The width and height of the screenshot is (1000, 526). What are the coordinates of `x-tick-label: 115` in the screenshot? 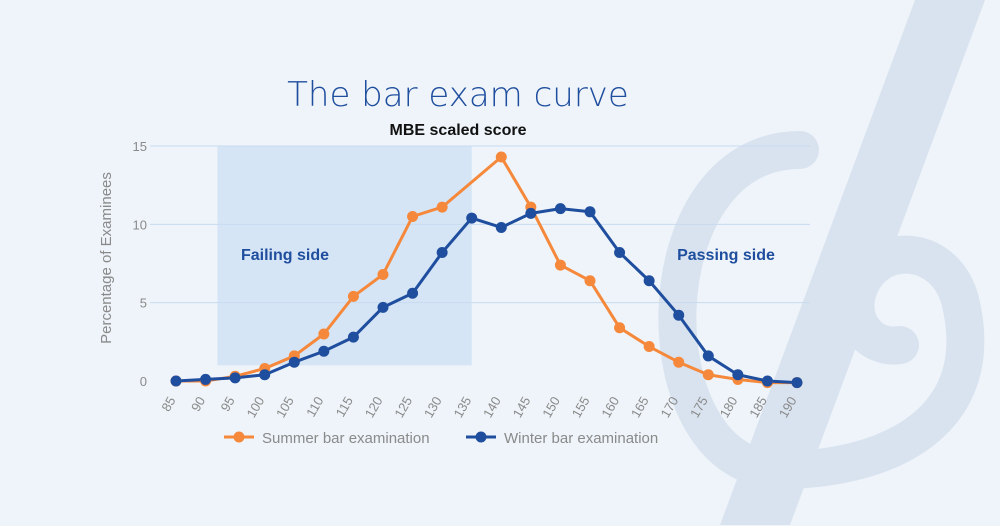 It's located at (344, 406).